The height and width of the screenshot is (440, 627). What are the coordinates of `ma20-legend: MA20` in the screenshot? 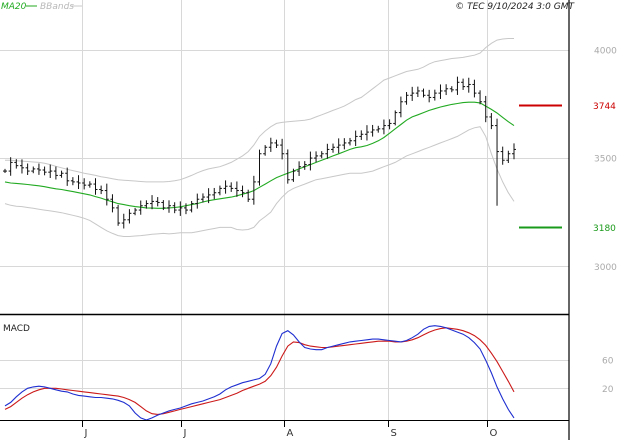 It's located at (14, 7).